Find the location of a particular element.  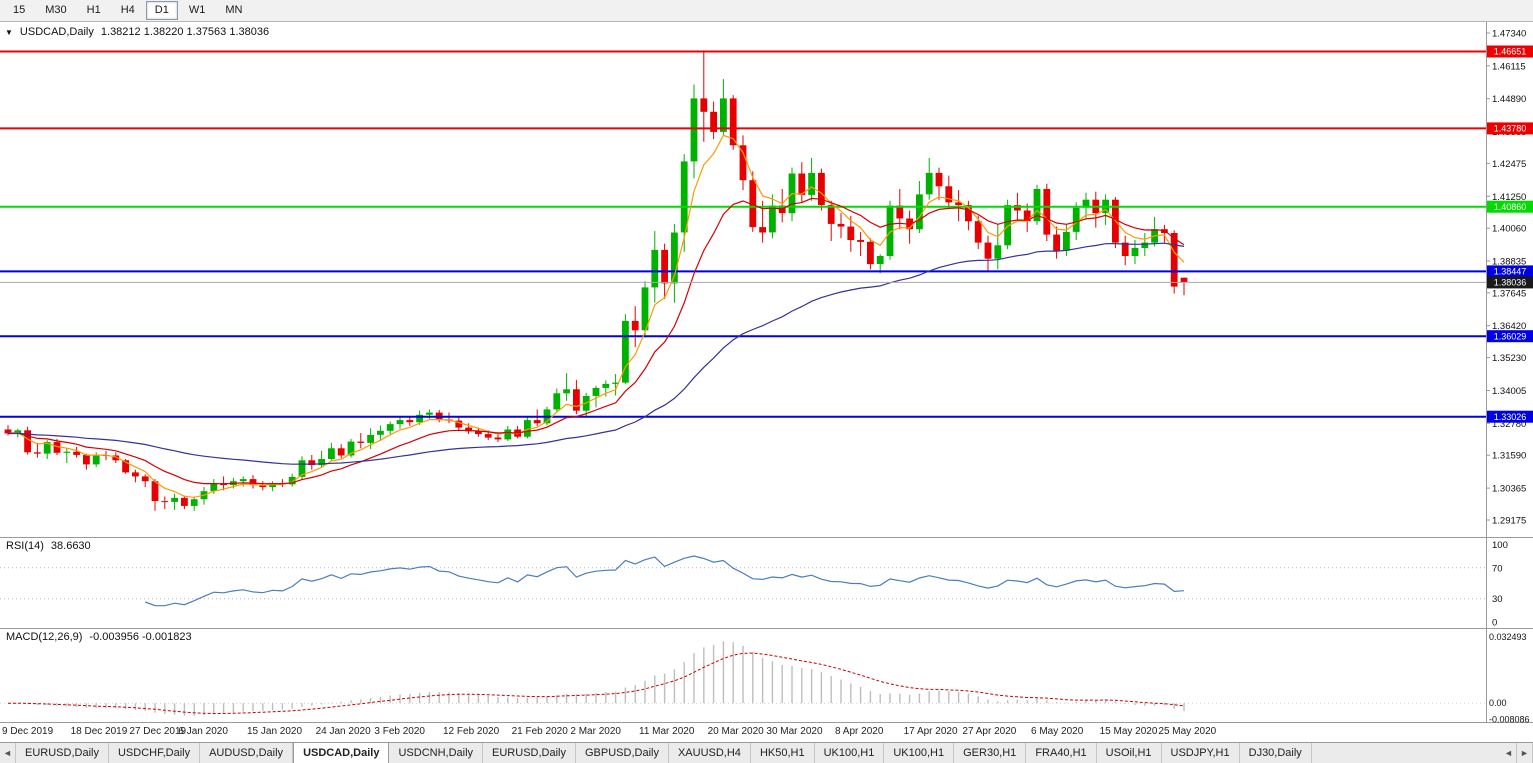

chart-tab-ger30-h1-11: GER30,H1 is located at coordinates (990, 753).